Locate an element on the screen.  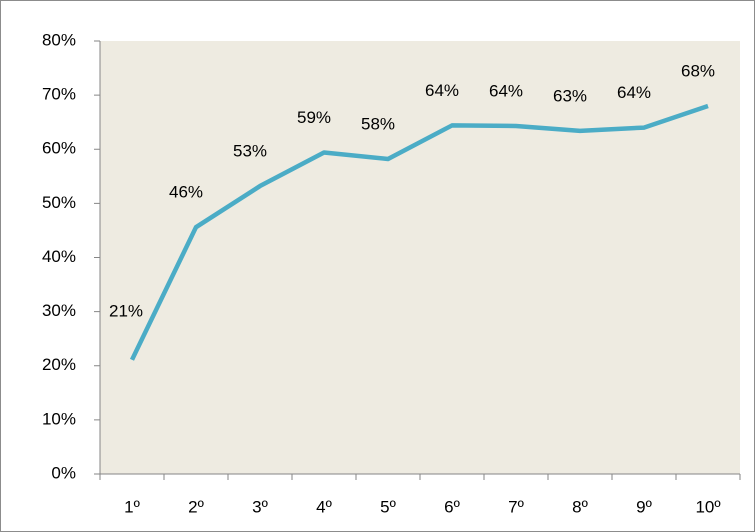
data-label: 58% is located at coordinates (378, 123).